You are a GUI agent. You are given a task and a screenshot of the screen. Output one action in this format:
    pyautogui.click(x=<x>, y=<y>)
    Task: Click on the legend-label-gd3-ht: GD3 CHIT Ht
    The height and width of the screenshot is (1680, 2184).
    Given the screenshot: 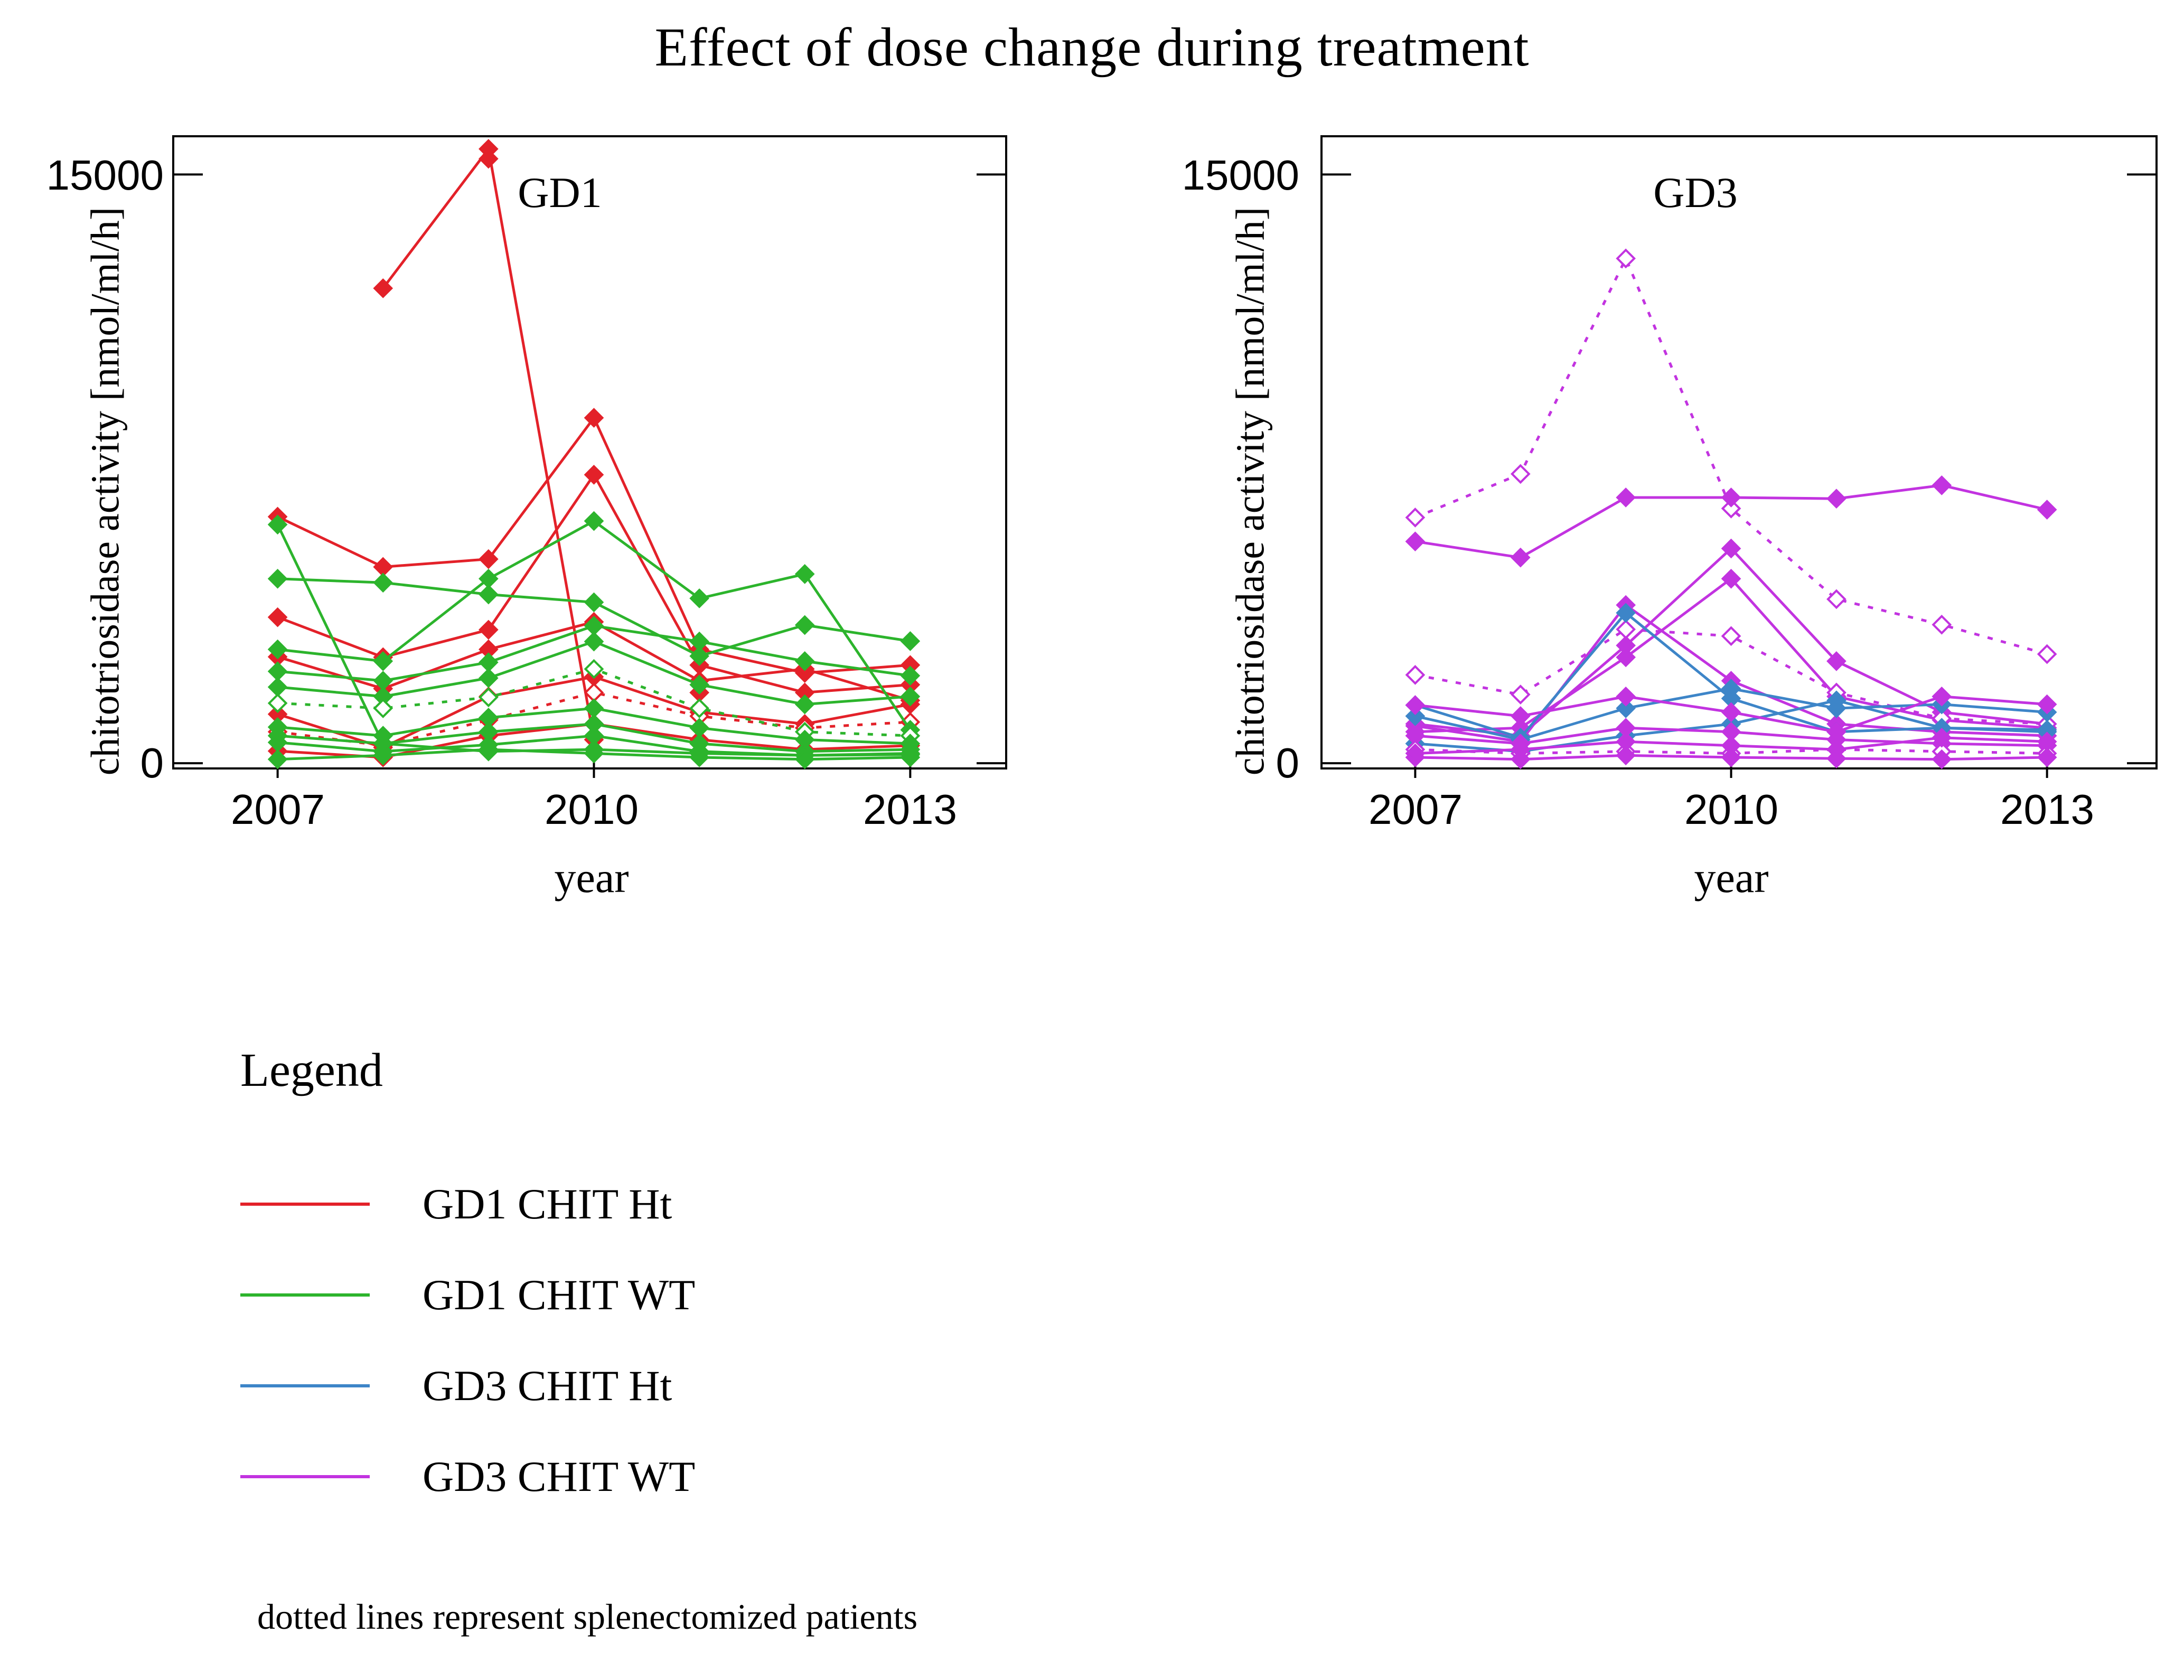 What is the action you would take?
    pyautogui.click(x=548, y=1386)
    